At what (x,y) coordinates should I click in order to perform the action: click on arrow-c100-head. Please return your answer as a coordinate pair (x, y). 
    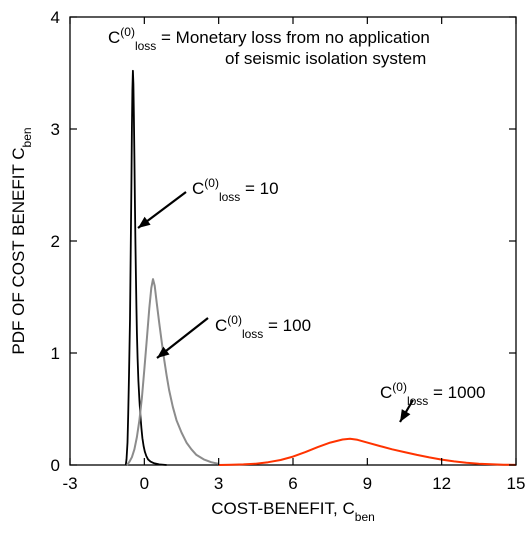
    Looking at the image, I should click on (163, 352).